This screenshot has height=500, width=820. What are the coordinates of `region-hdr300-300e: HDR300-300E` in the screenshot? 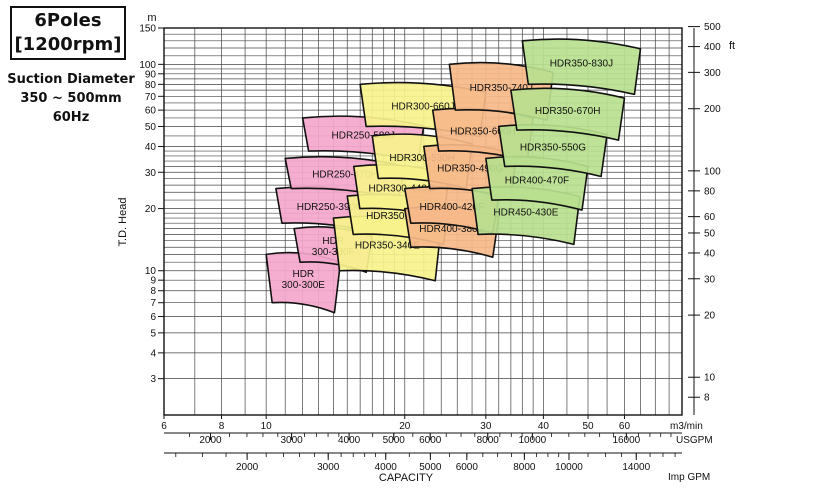 It's located at (303, 282).